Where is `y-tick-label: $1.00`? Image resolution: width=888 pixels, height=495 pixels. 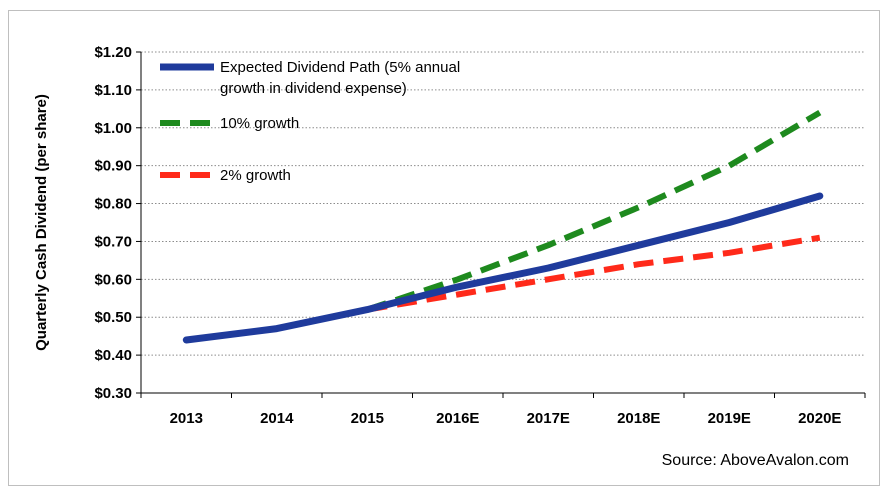
y-tick-label: $1.00 is located at coordinates (113, 128).